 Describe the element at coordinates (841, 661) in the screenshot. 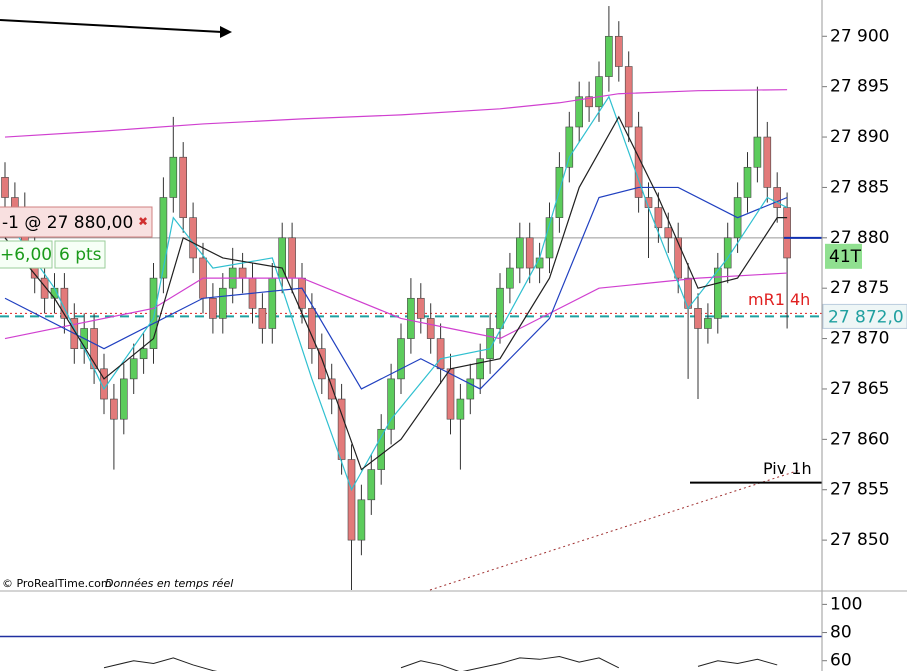

I see `osc-tick-label: 60` at that location.